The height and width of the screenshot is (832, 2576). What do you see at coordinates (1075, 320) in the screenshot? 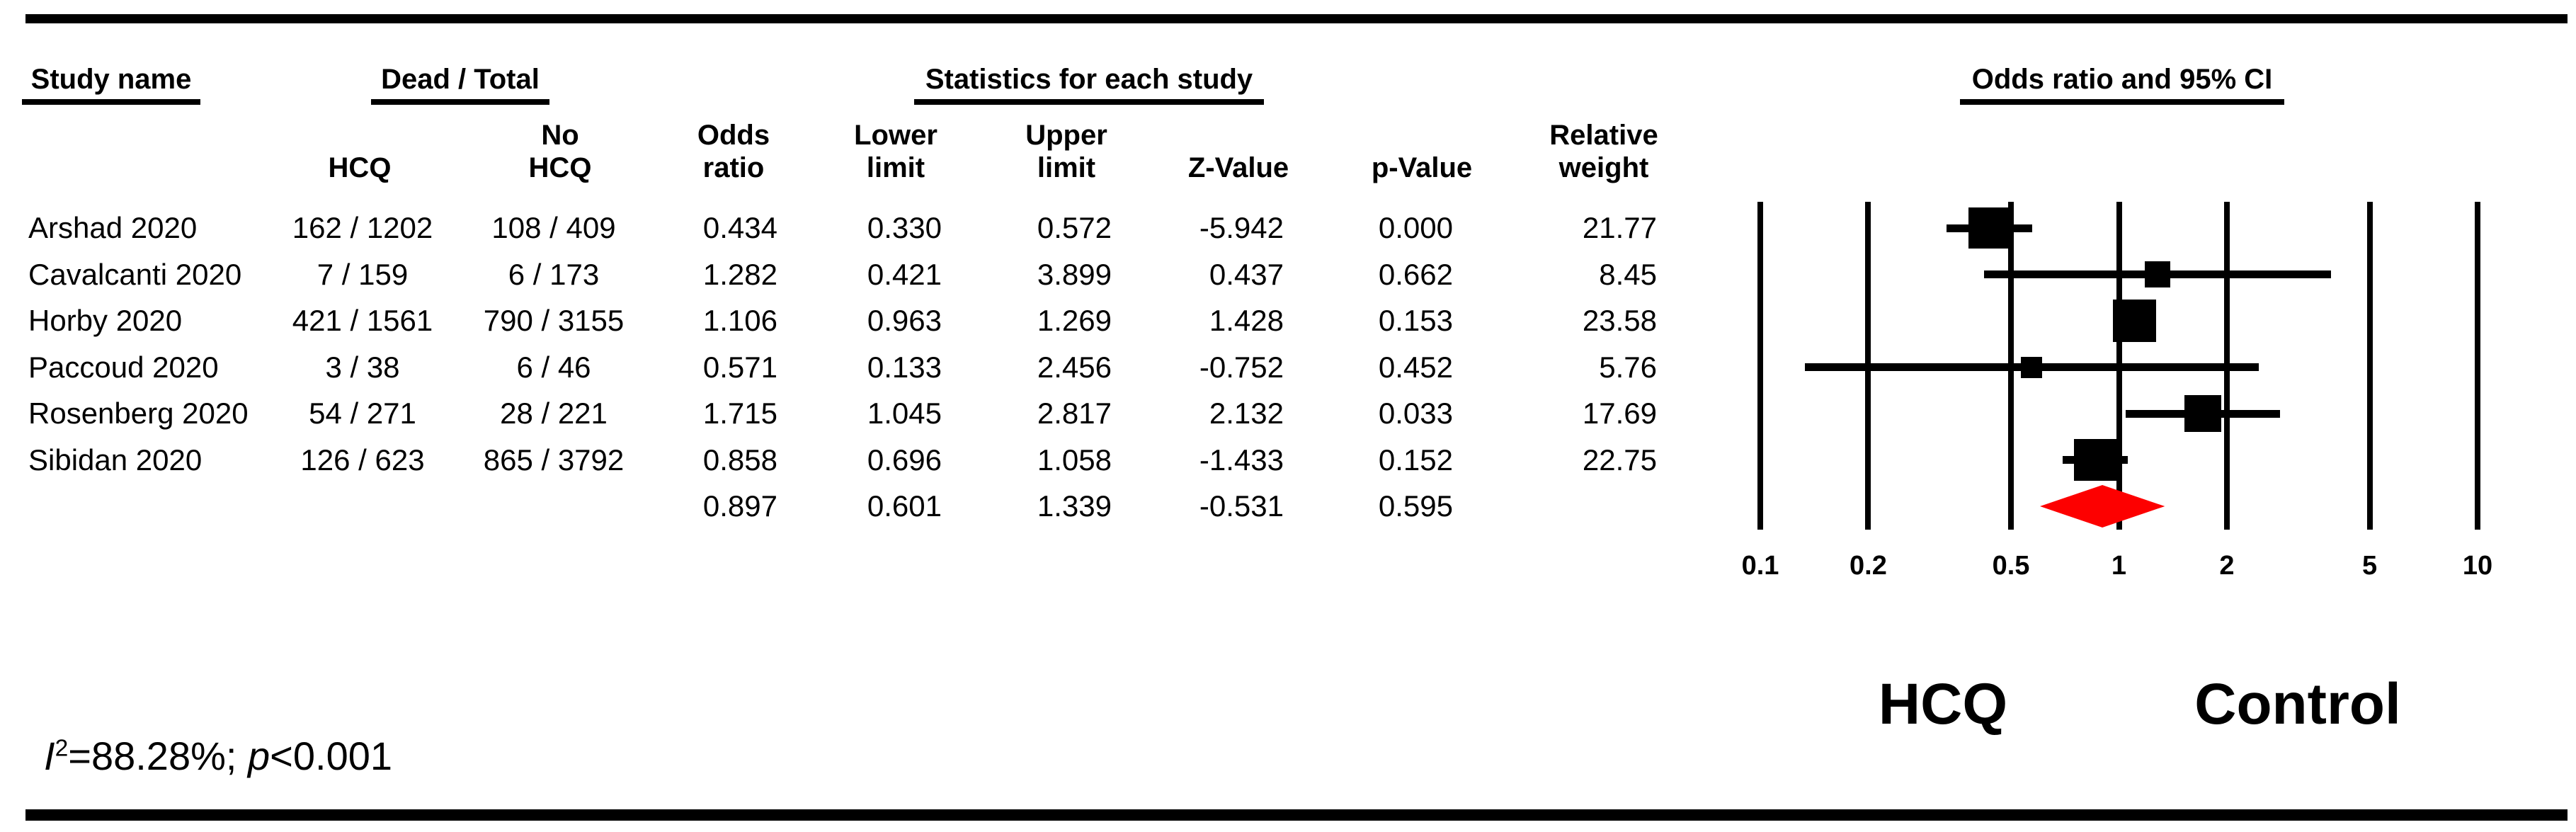
I see `upper-limit-value: 1.269` at bounding box center [1075, 320].